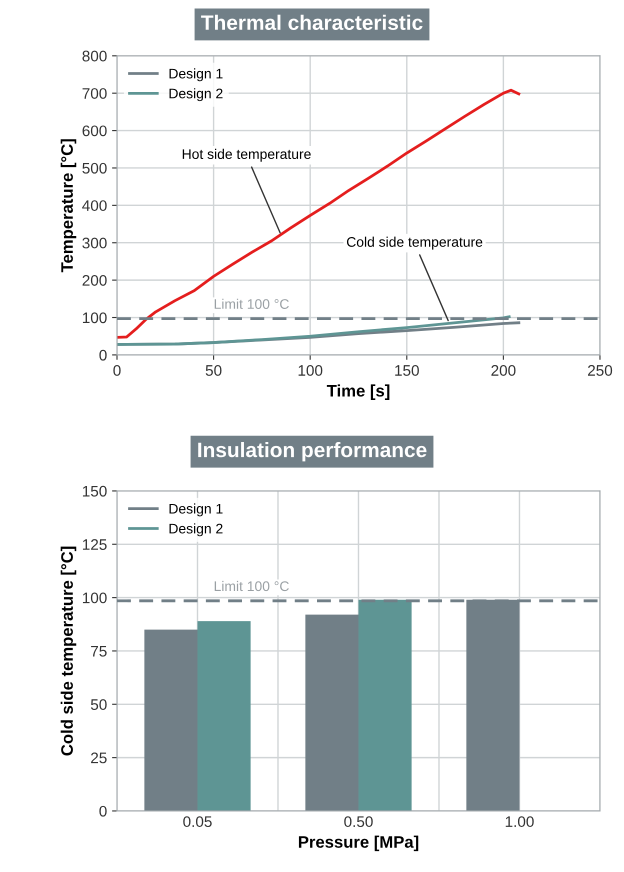  Describe the element at coordinates (94, 491) in the screenshot. I see `y-tick-label: 150` at that location.